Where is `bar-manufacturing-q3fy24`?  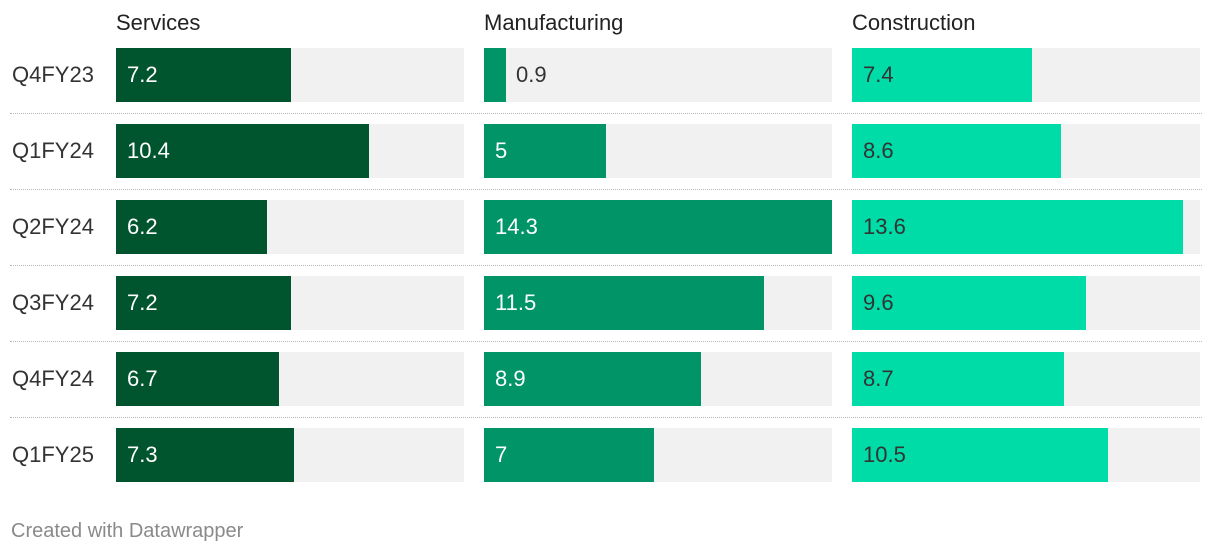 bar-manufacturing-q3fy24 is located at coordinates (624, 303).